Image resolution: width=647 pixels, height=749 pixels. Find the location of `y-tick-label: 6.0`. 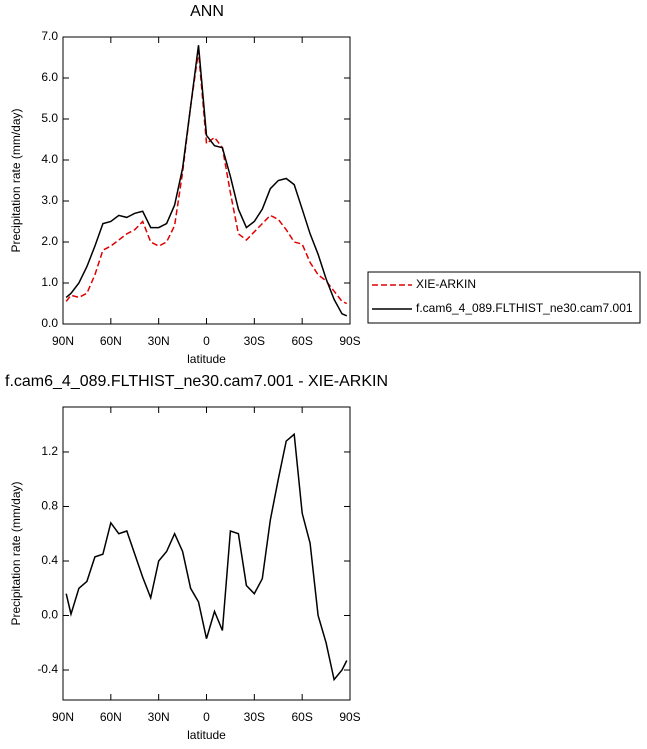

y-tick-label: 6.0 is located at coordinates (49, 77).